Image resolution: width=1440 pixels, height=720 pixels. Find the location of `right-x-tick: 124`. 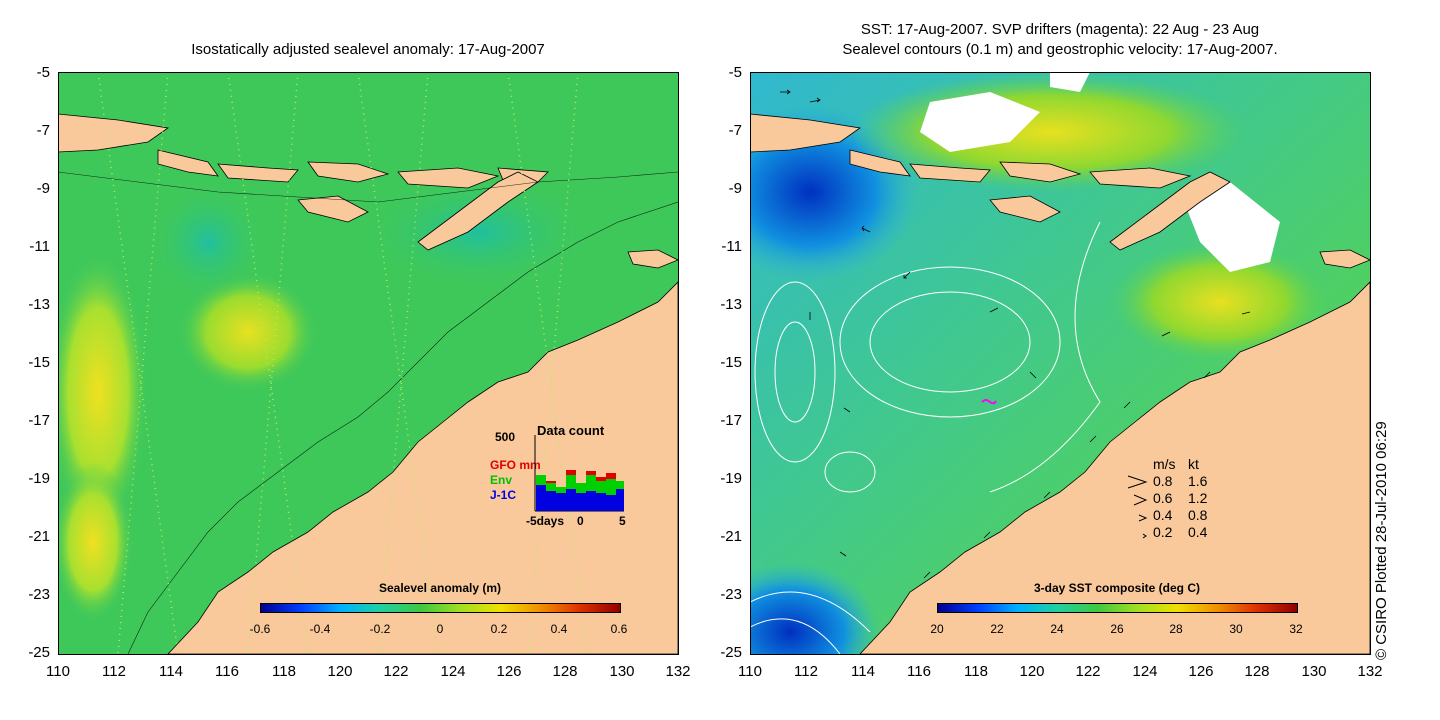

right-x-tick: 124 is located at coordinates (1145, 671).